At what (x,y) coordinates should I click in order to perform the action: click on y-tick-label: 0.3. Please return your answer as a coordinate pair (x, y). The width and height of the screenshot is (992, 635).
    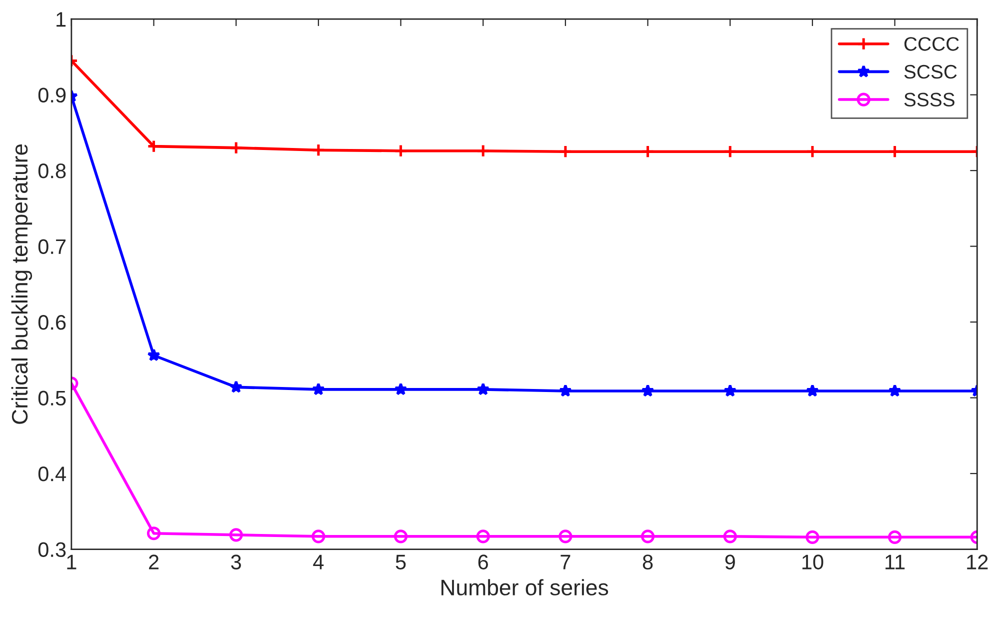
    Looking at the image, I should click on (52, 550).